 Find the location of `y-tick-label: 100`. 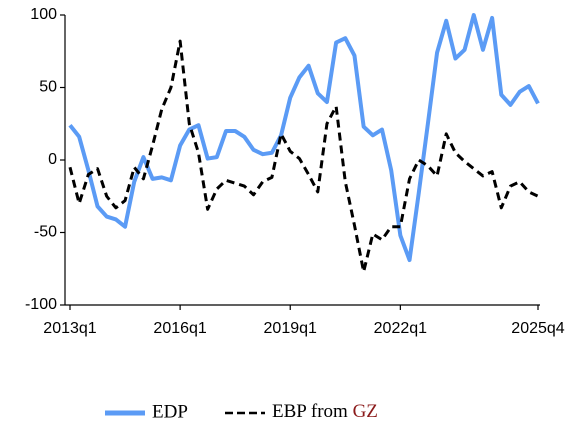

y-tick-label: 100 is located at coordinates (43, 14).